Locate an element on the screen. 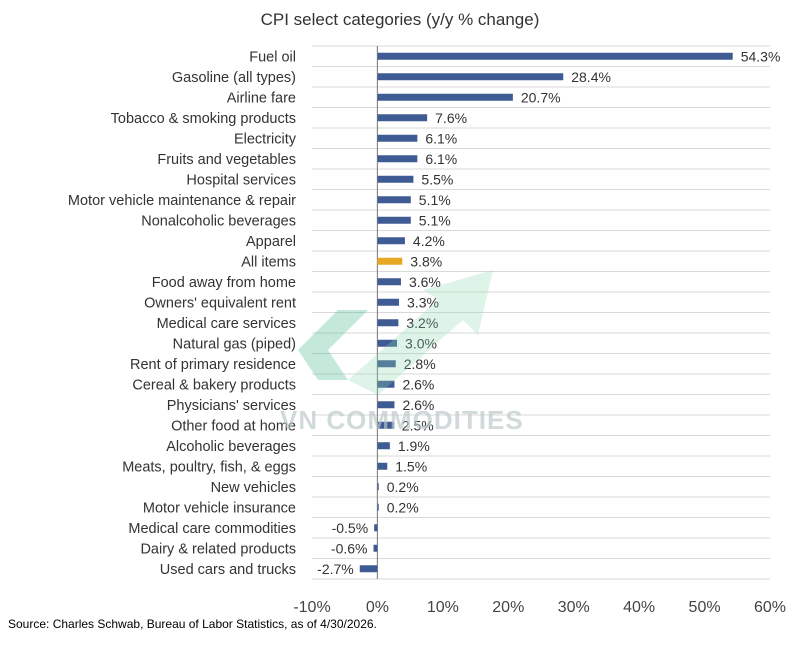 The image size is (800, 652). category-label: Other food at home is located at coordinates (233, 426).